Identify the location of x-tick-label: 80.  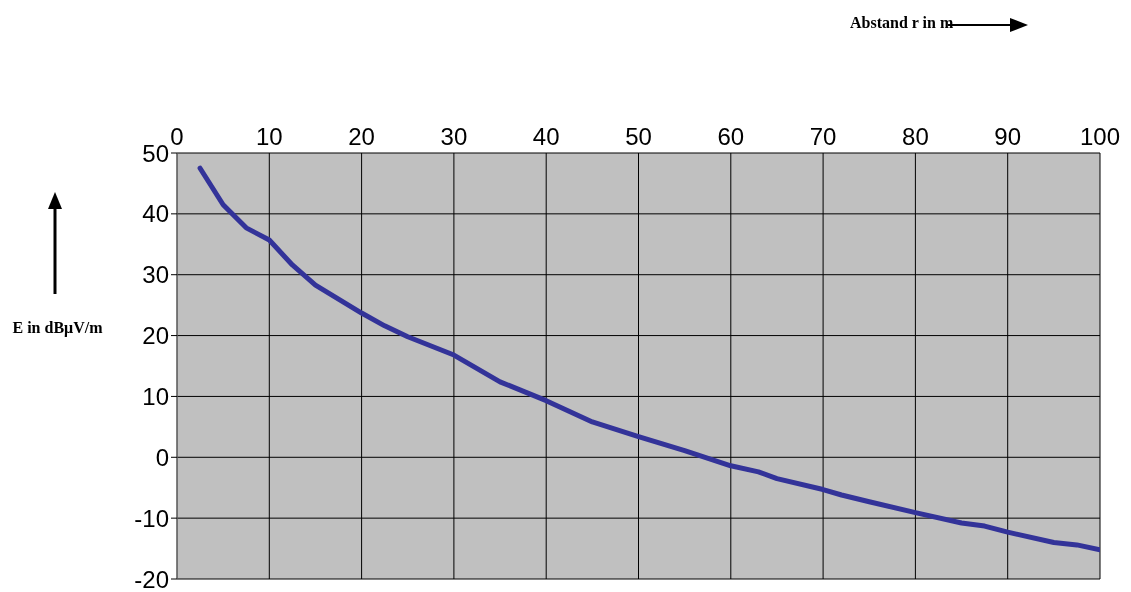
(915, 136).